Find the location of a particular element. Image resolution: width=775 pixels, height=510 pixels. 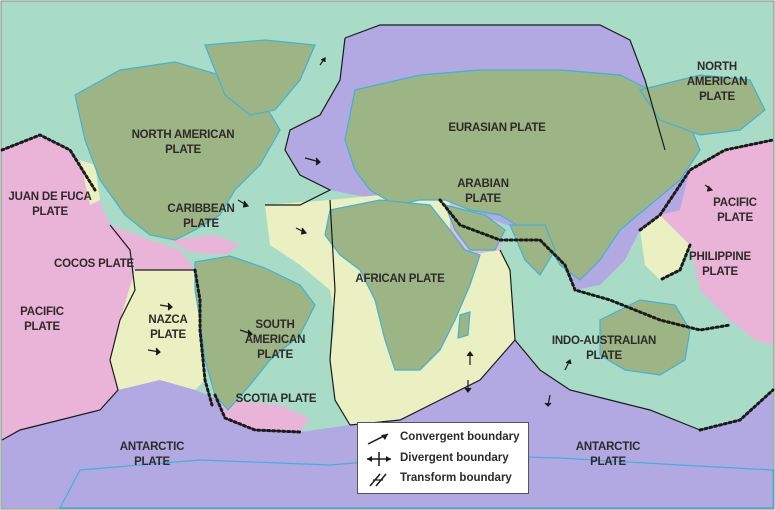

antarctic-plate-east-label: ANTARCTIC PLATE is located at coordinates (608, 454).